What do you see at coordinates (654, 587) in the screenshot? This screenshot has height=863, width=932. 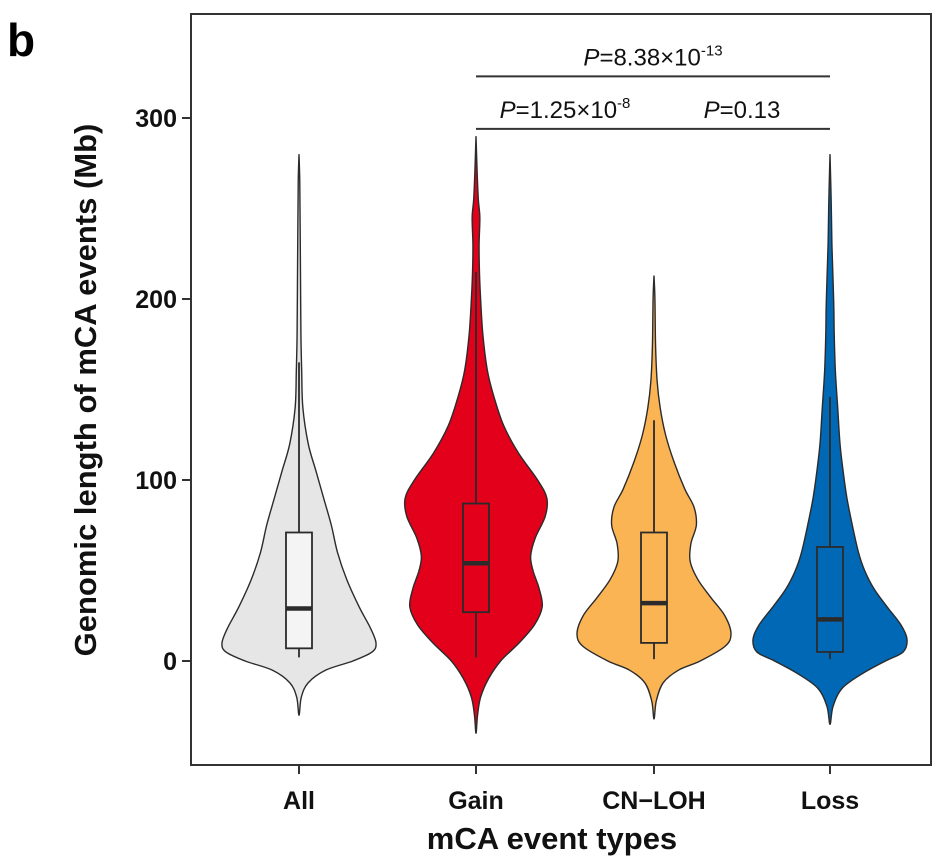 I see `box-cn-loh` at bounding box center [654, 587].